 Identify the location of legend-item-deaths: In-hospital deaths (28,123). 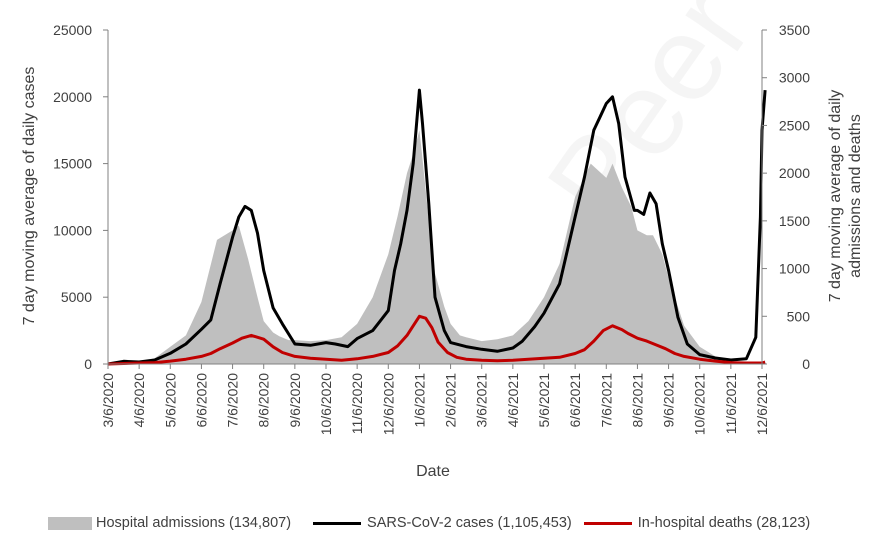
(697, 523).